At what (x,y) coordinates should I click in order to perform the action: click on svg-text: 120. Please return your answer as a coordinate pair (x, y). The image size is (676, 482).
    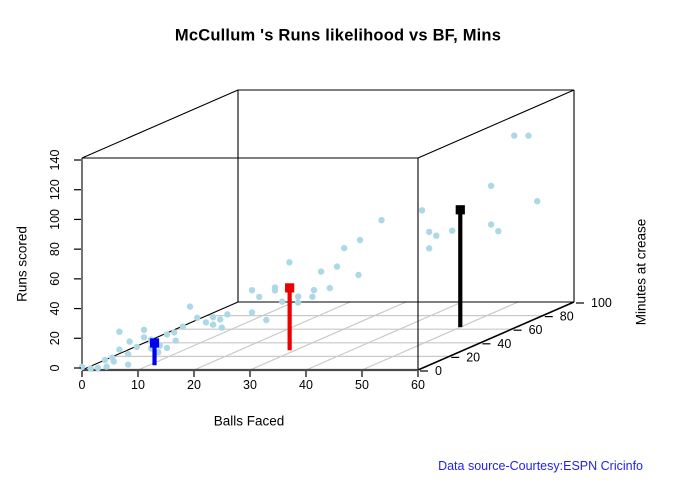
    Looking at the image, I should click on (55, 189).